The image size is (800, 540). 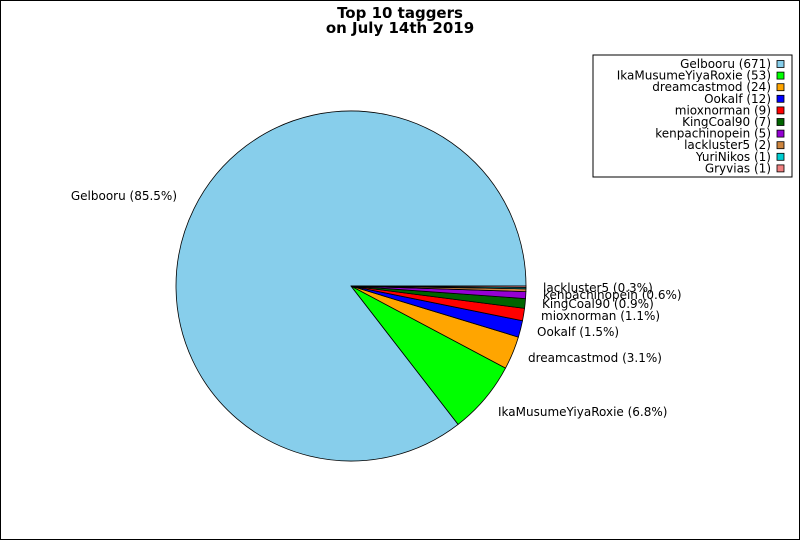 I want to click on pie-slice-gryvias, so click(x=438, y=286).